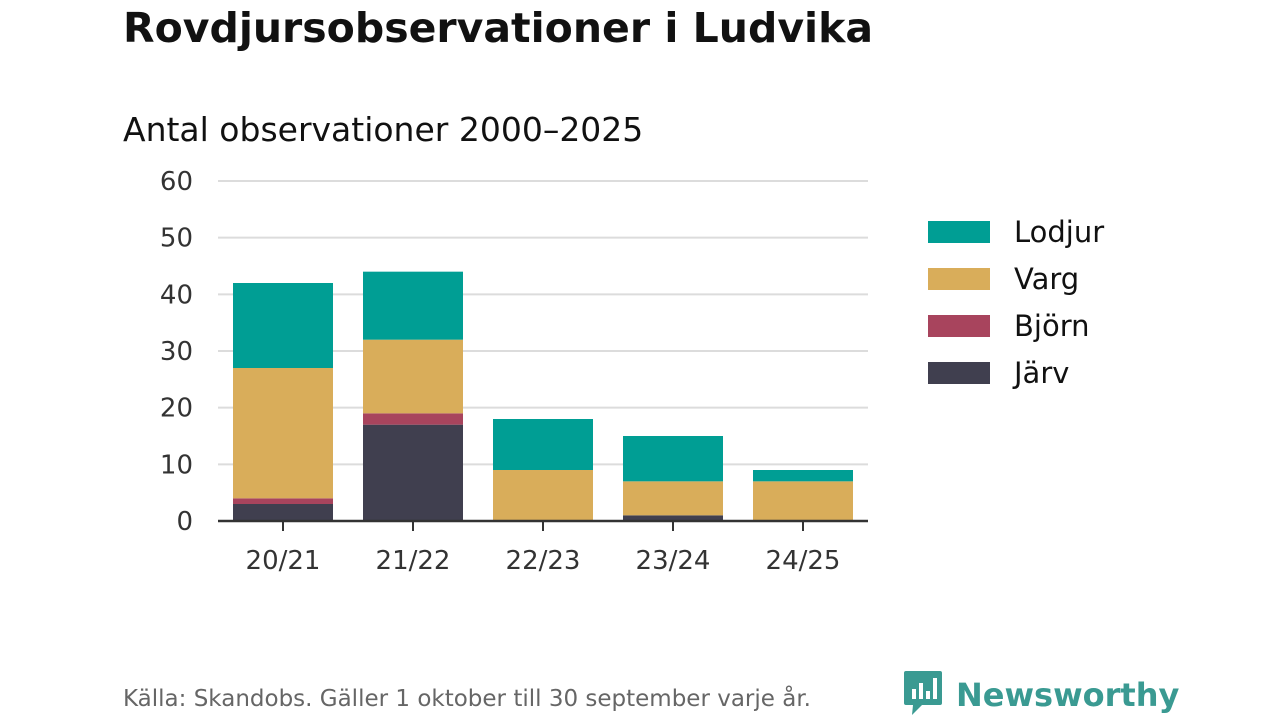  What do you see at coordinates (413, 419) in the screenshot?
I see `bar-21-22-björn` at bounding box center [413, 419].